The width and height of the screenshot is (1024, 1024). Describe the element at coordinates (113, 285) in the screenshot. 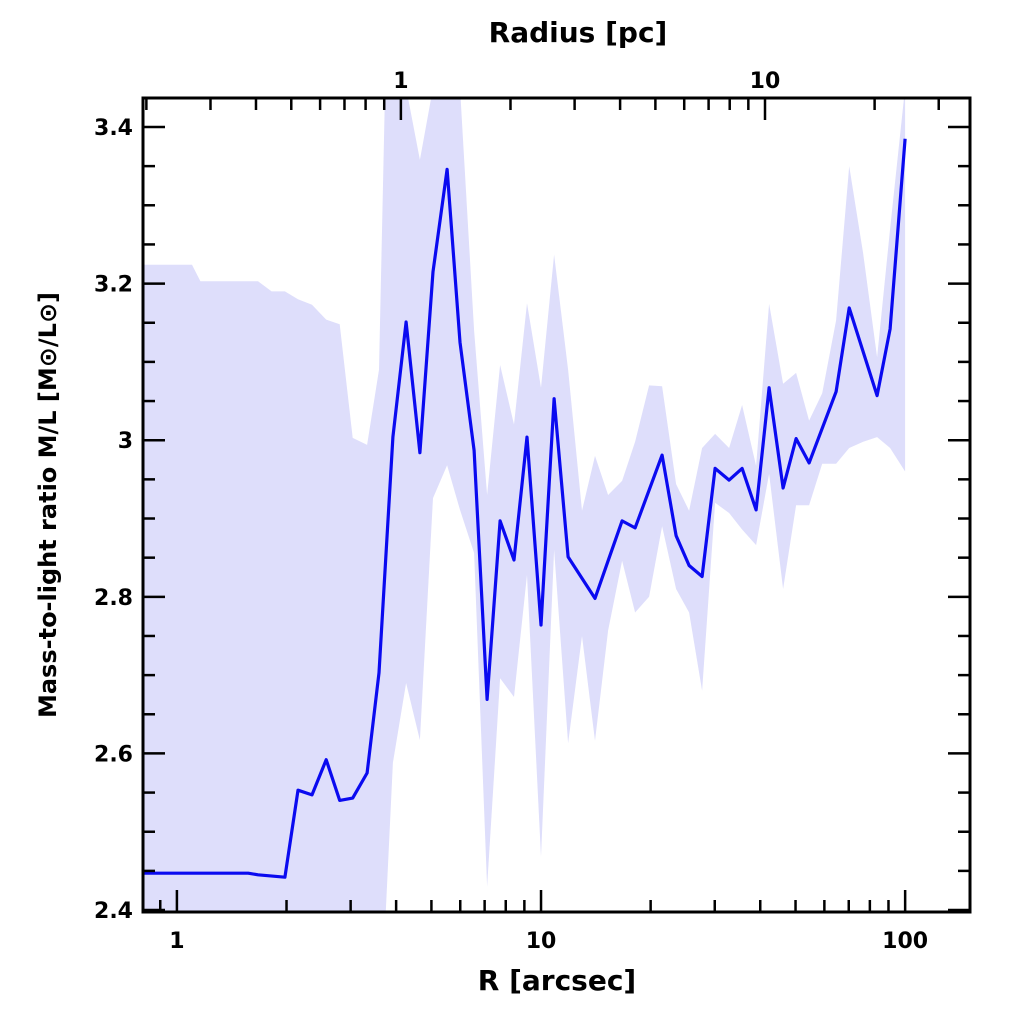

I see `y-tick-label: 3.2` at that location.